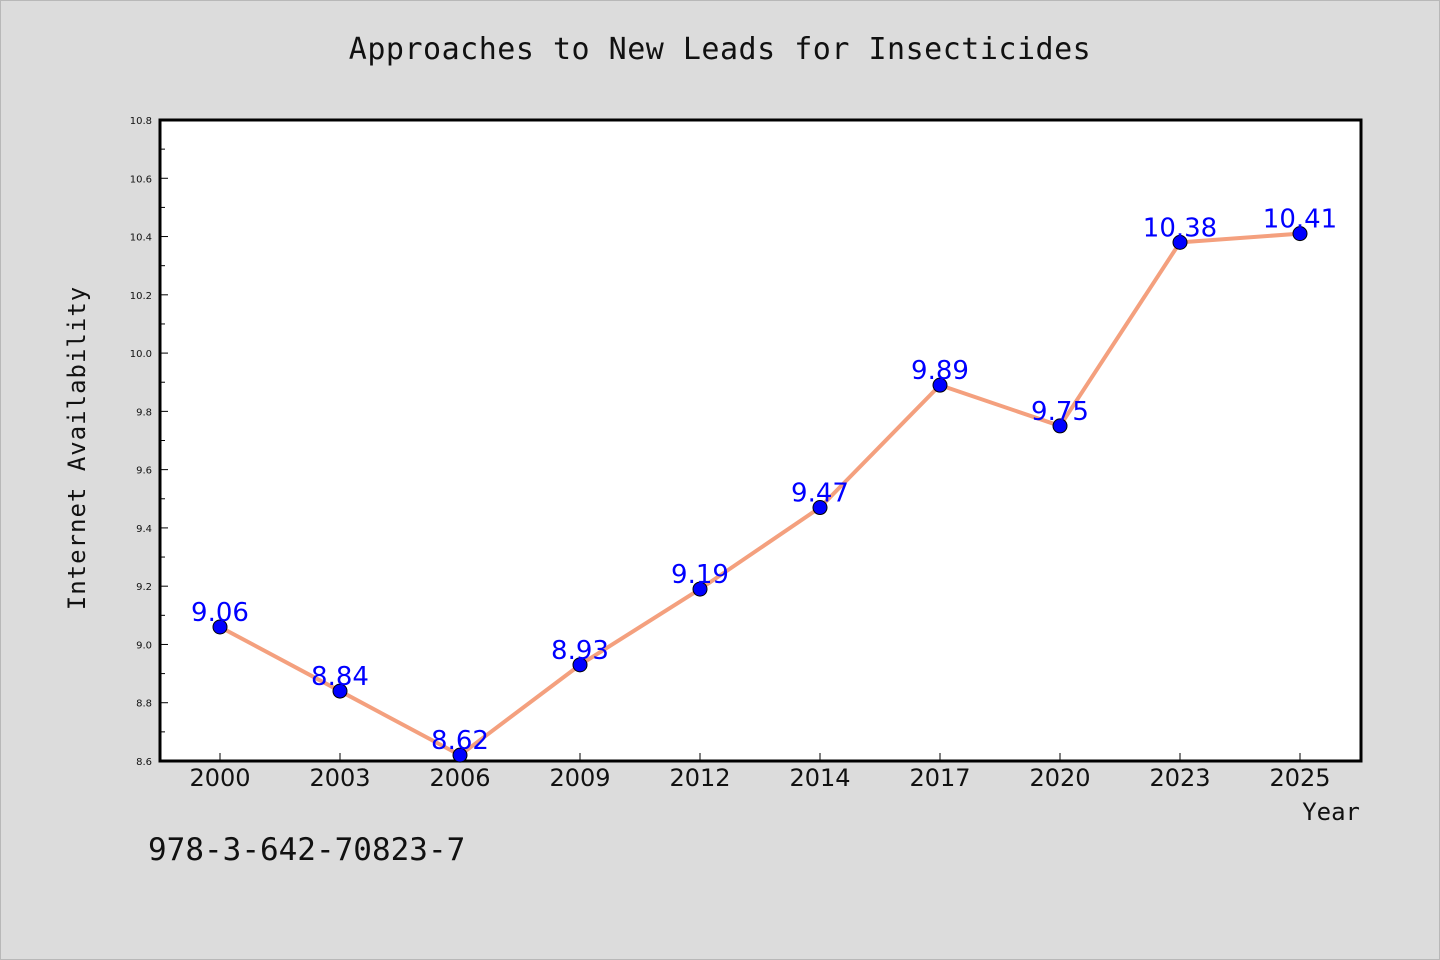 The height and width of the screenshot is (960, 1440). What do you see at coordinates (819, 778) in the screenshot?
I see `x-tick-label: 2014` at bounding box center [819, 778].